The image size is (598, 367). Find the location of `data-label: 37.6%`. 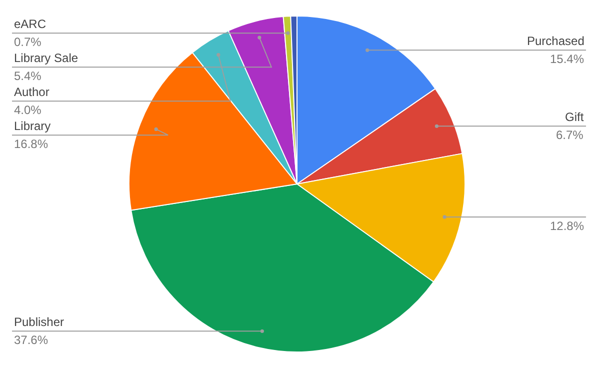

data-label: 37.6% is located at coordinates (31, 340).